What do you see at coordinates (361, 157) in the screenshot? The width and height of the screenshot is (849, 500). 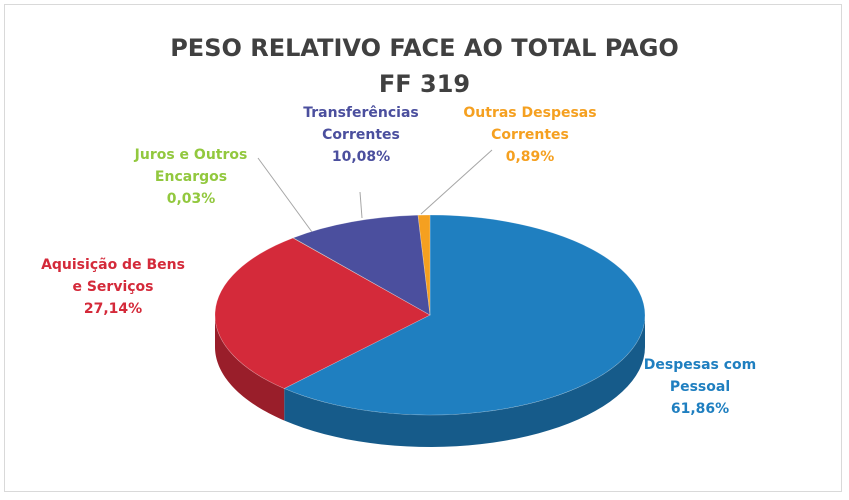 I see `value-label: 10,08%` at bounding box center [361, 157].